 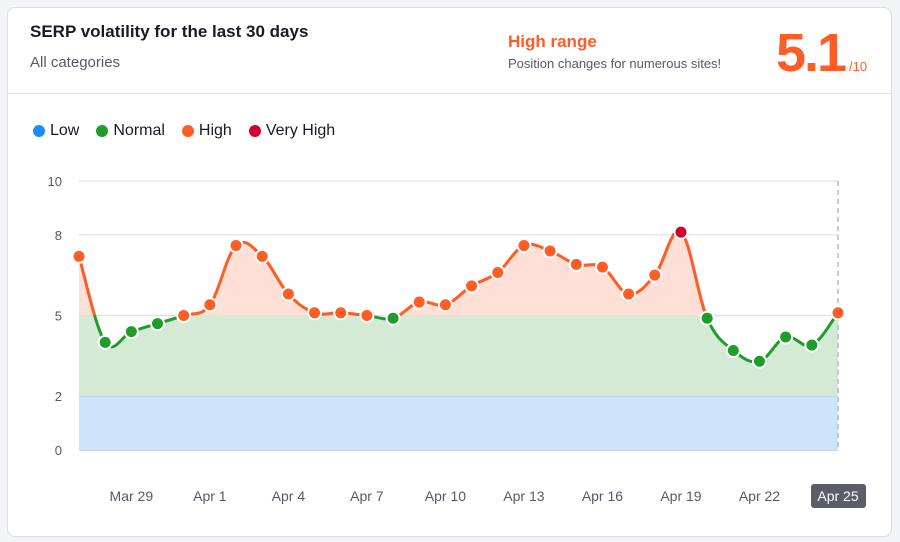 I want to click on y-tick-label: 8, so click(x=58, y=235).